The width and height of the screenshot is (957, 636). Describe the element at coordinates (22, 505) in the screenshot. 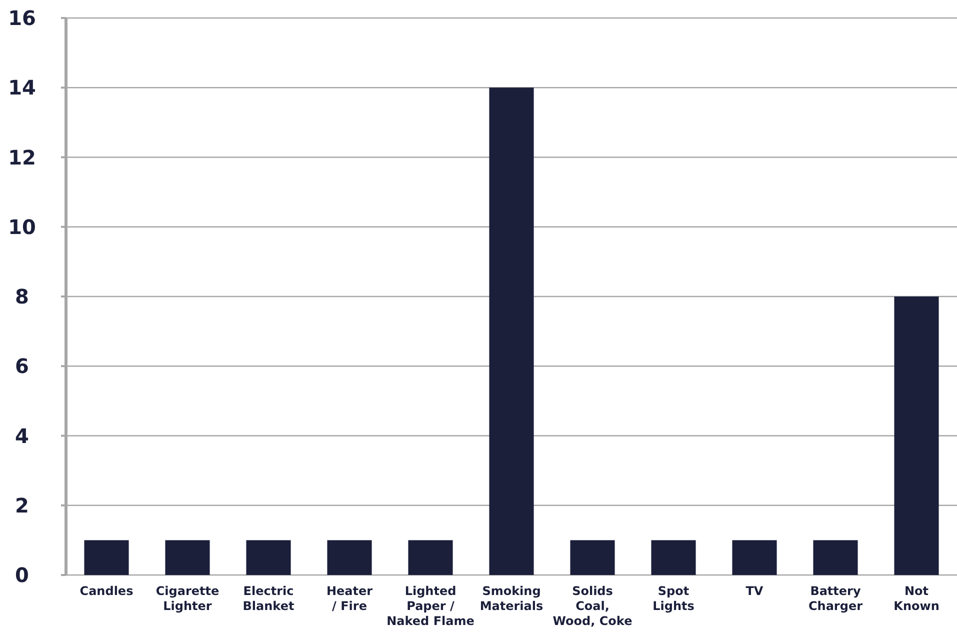

I see `y-tick-label: 2` at that location.